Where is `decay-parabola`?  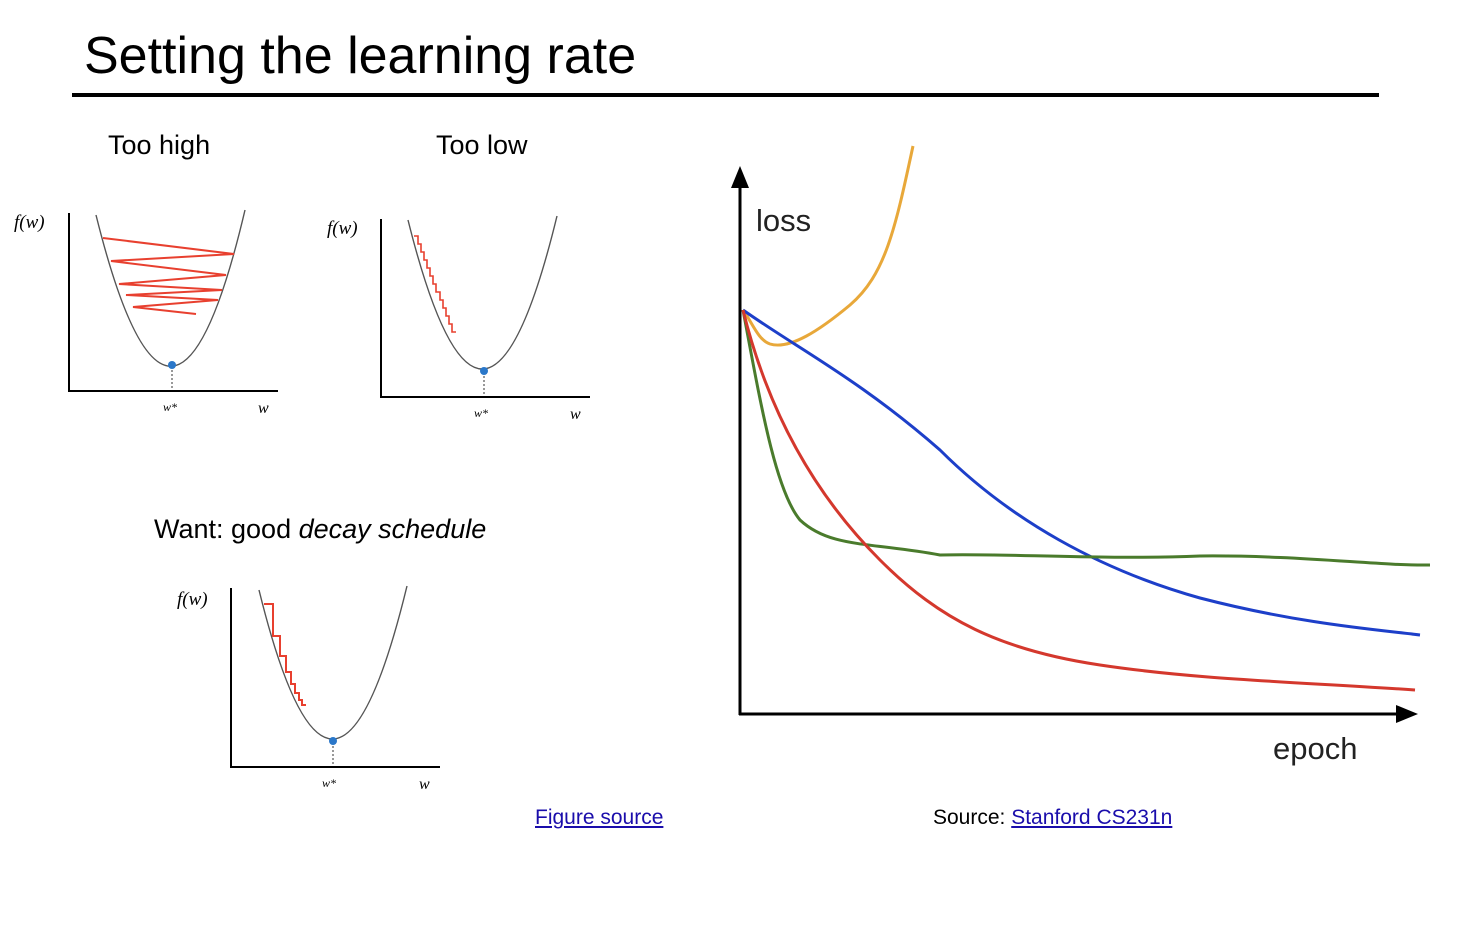
decay-parabola is located at coordinates (333, 662).